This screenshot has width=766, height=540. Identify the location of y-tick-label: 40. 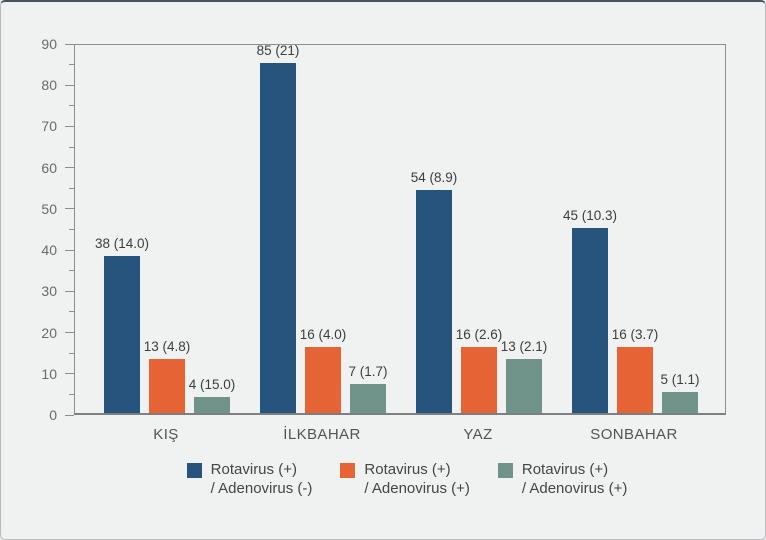
(49, 250).